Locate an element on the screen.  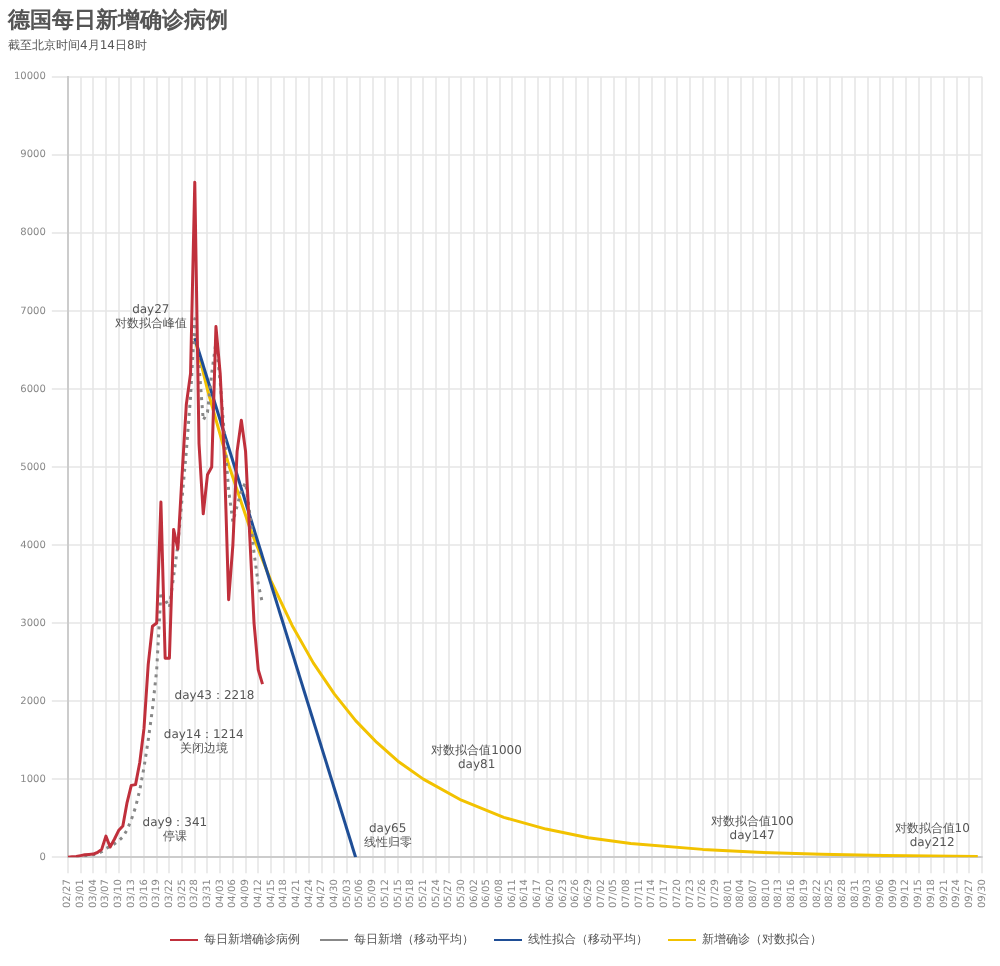
chart-title: 德国每日新增确诊病例 is located at coordinates (117, 19).